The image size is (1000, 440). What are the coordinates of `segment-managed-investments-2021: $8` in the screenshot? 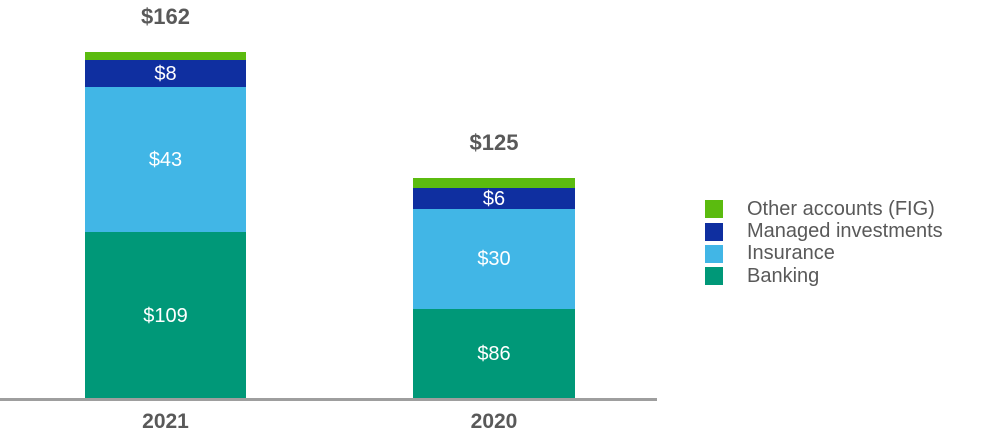 It's located at (165, 73).